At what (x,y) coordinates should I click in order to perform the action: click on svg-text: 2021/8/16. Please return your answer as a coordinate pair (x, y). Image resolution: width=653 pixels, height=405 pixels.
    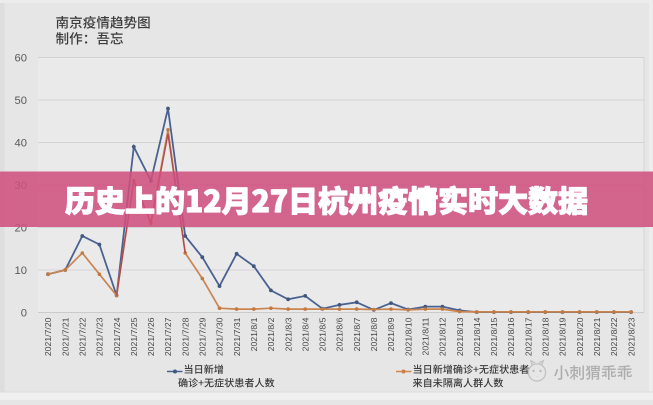
    Looking at the image, I should click on (511, 336).